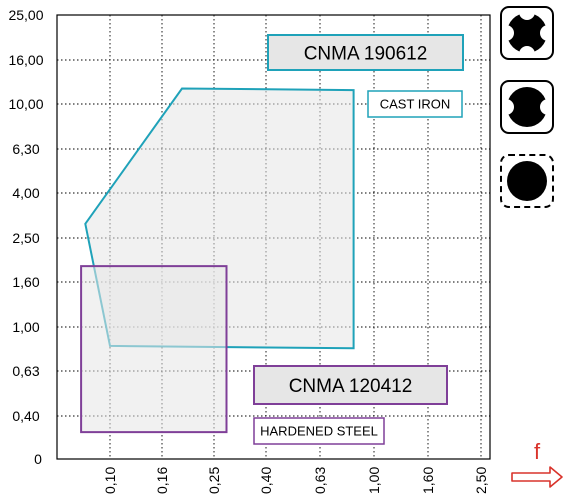 Image resolution: width=565 pixels, height=498 pixels. What do you see at coordinates (374, 480) in the screenshot?
I see `x-tick-label: 1,00` at bounding box center [374, 480].